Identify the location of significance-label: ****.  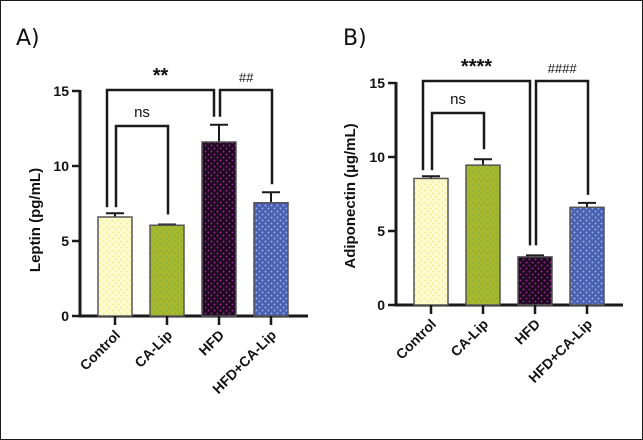
(476, 67).